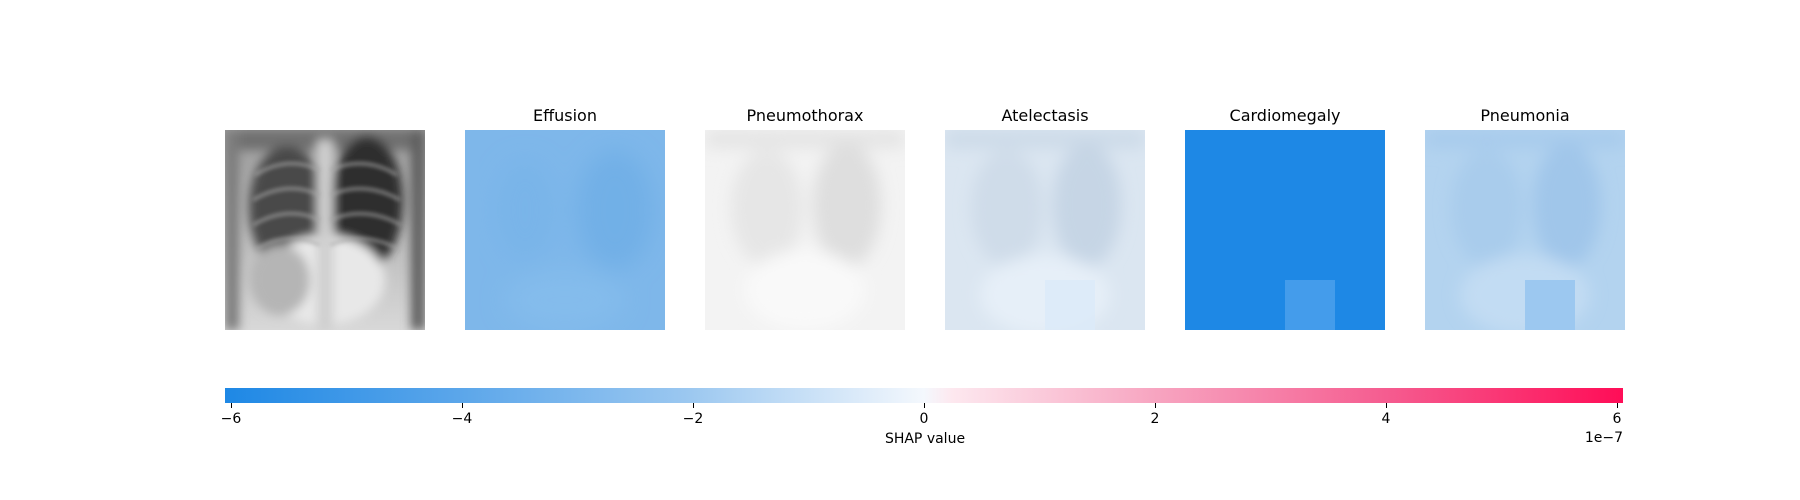 The width and height of the screenshot is (1800, 500). I want to click on xray-image, so click(325, 230).